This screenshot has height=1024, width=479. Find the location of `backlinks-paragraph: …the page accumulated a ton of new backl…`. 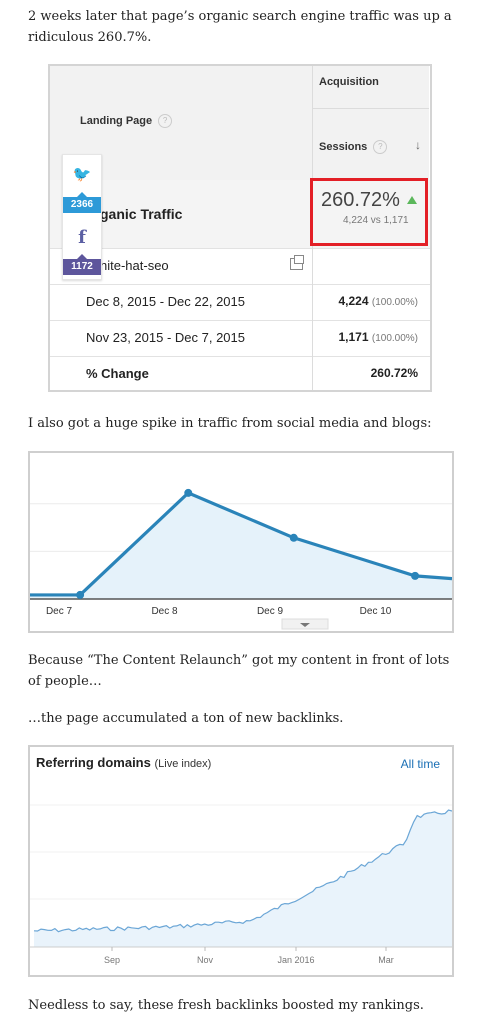

backlinks-paragraph: …the page accumulated a ton of new backl… is located at coordinates (186, 718).